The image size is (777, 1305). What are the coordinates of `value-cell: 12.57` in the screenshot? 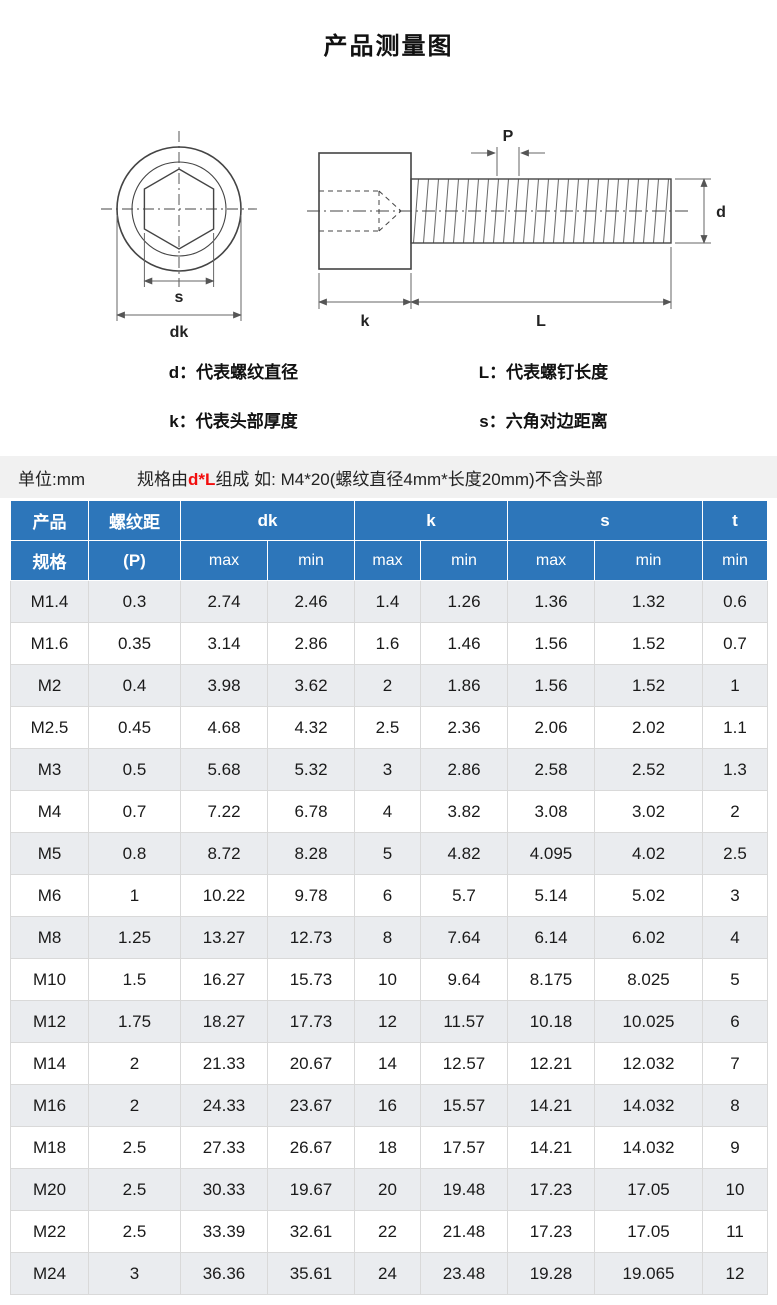 It's located at (464, 1063).